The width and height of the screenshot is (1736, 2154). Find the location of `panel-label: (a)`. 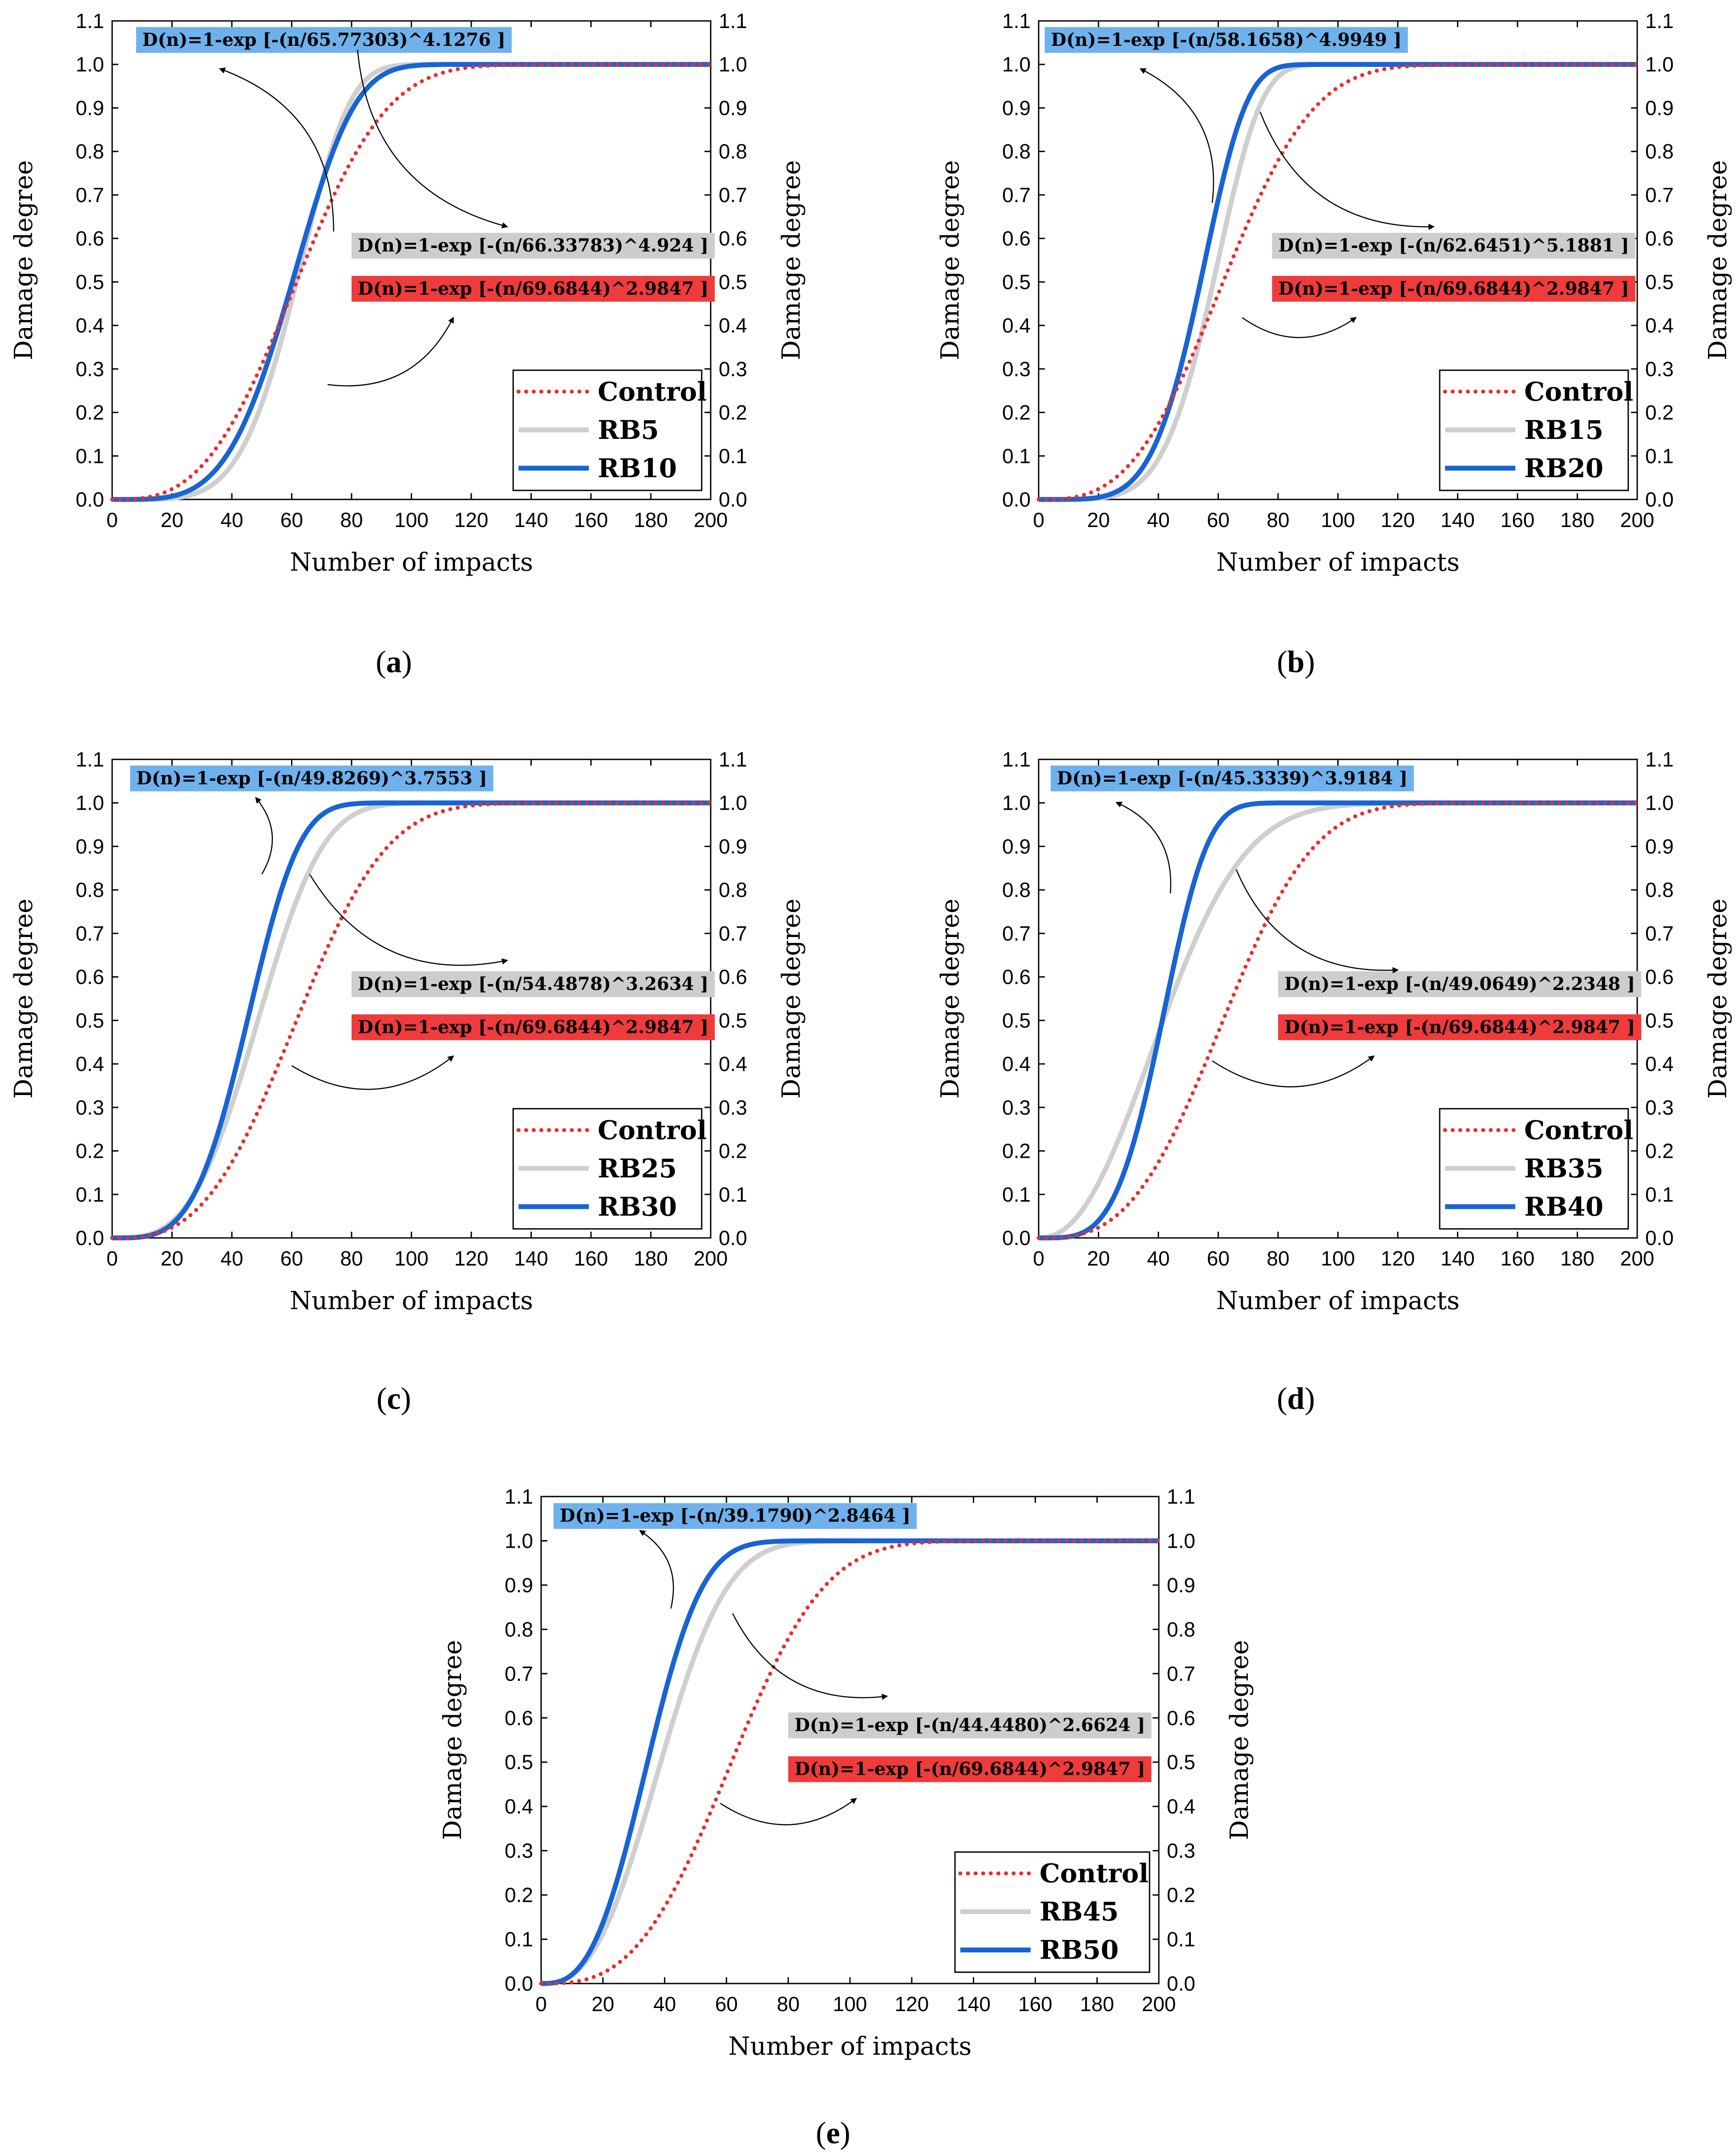

panel-label: (a) is located at coordinates (394, 662).